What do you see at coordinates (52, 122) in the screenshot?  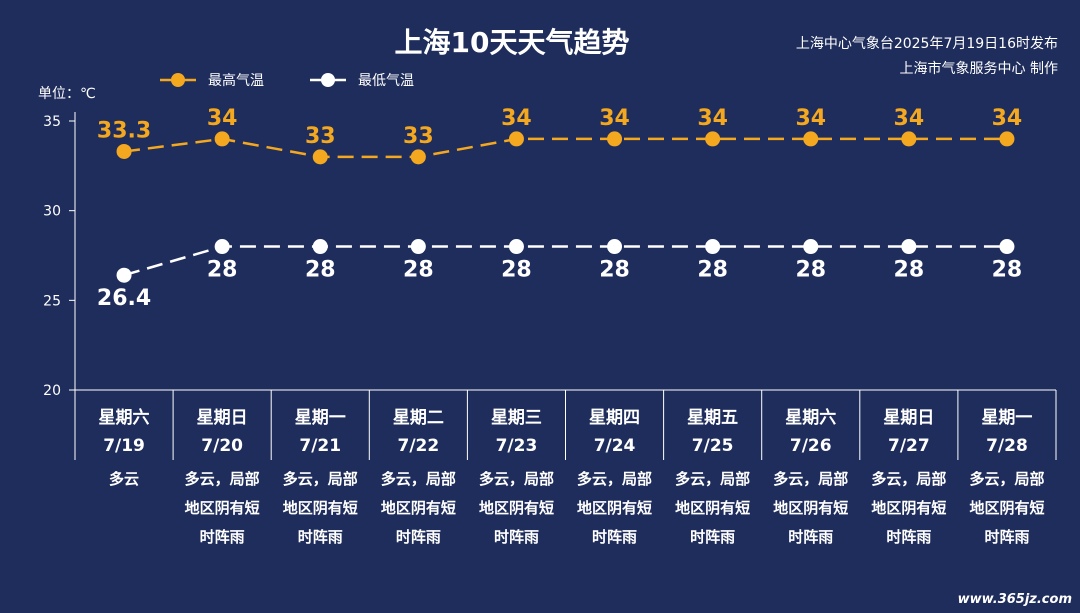 I see `y-tick-label: 35` at bounding box center [52, 122].